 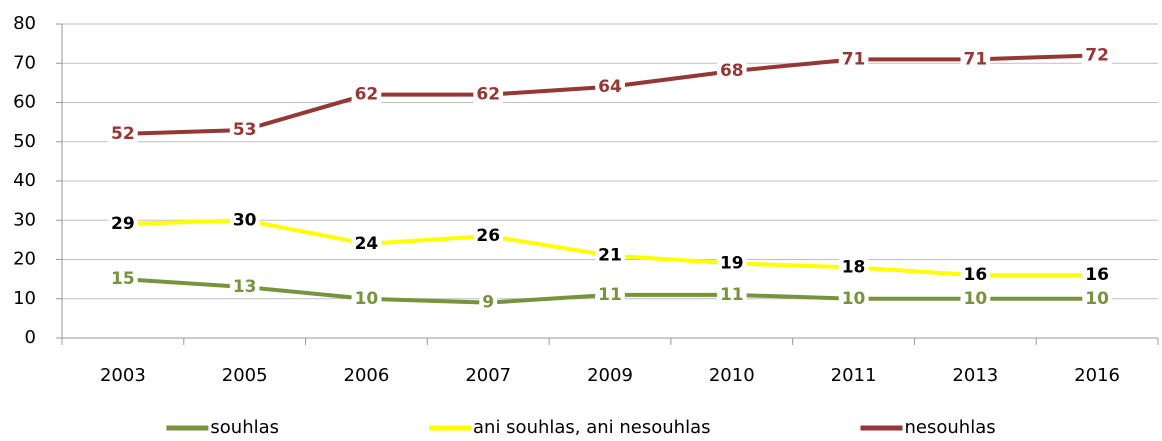 I want to click on data-label: 21, so click(x=610, y=256).